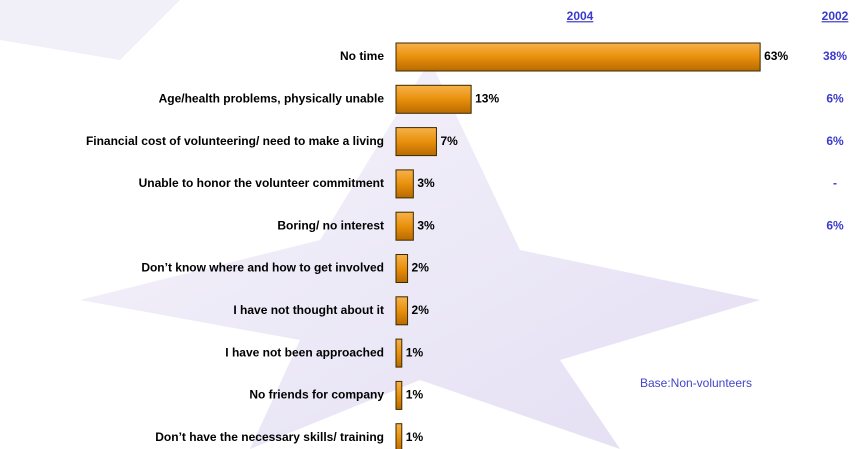 The height and width of the screenshot is (449, 864). What do you see at coordinates (262, 268) in the screenshot?
I see `category-label: Don’t know where and how to get involved` at bounding box center [262, 268].